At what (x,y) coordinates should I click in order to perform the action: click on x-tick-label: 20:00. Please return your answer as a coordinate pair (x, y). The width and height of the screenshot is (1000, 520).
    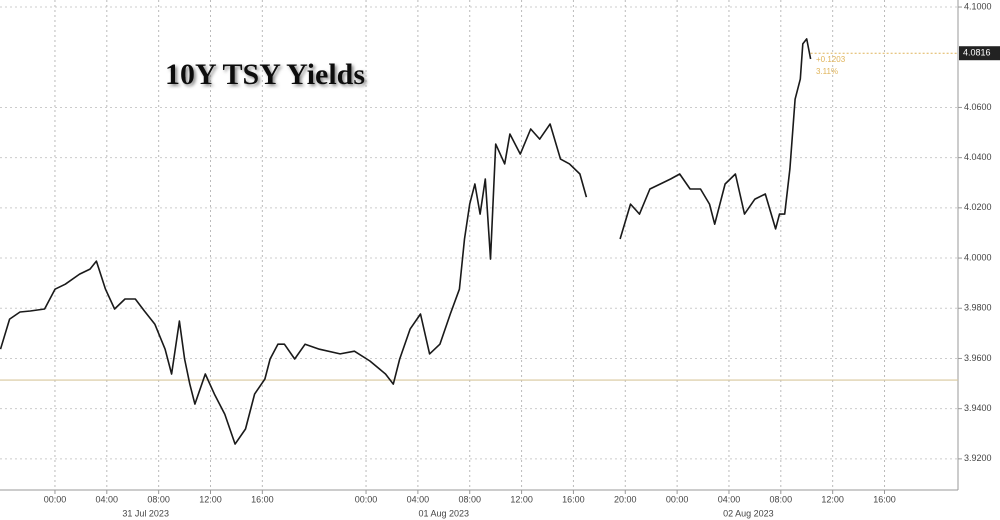
    Looking at the image, I should click on (625, 499).